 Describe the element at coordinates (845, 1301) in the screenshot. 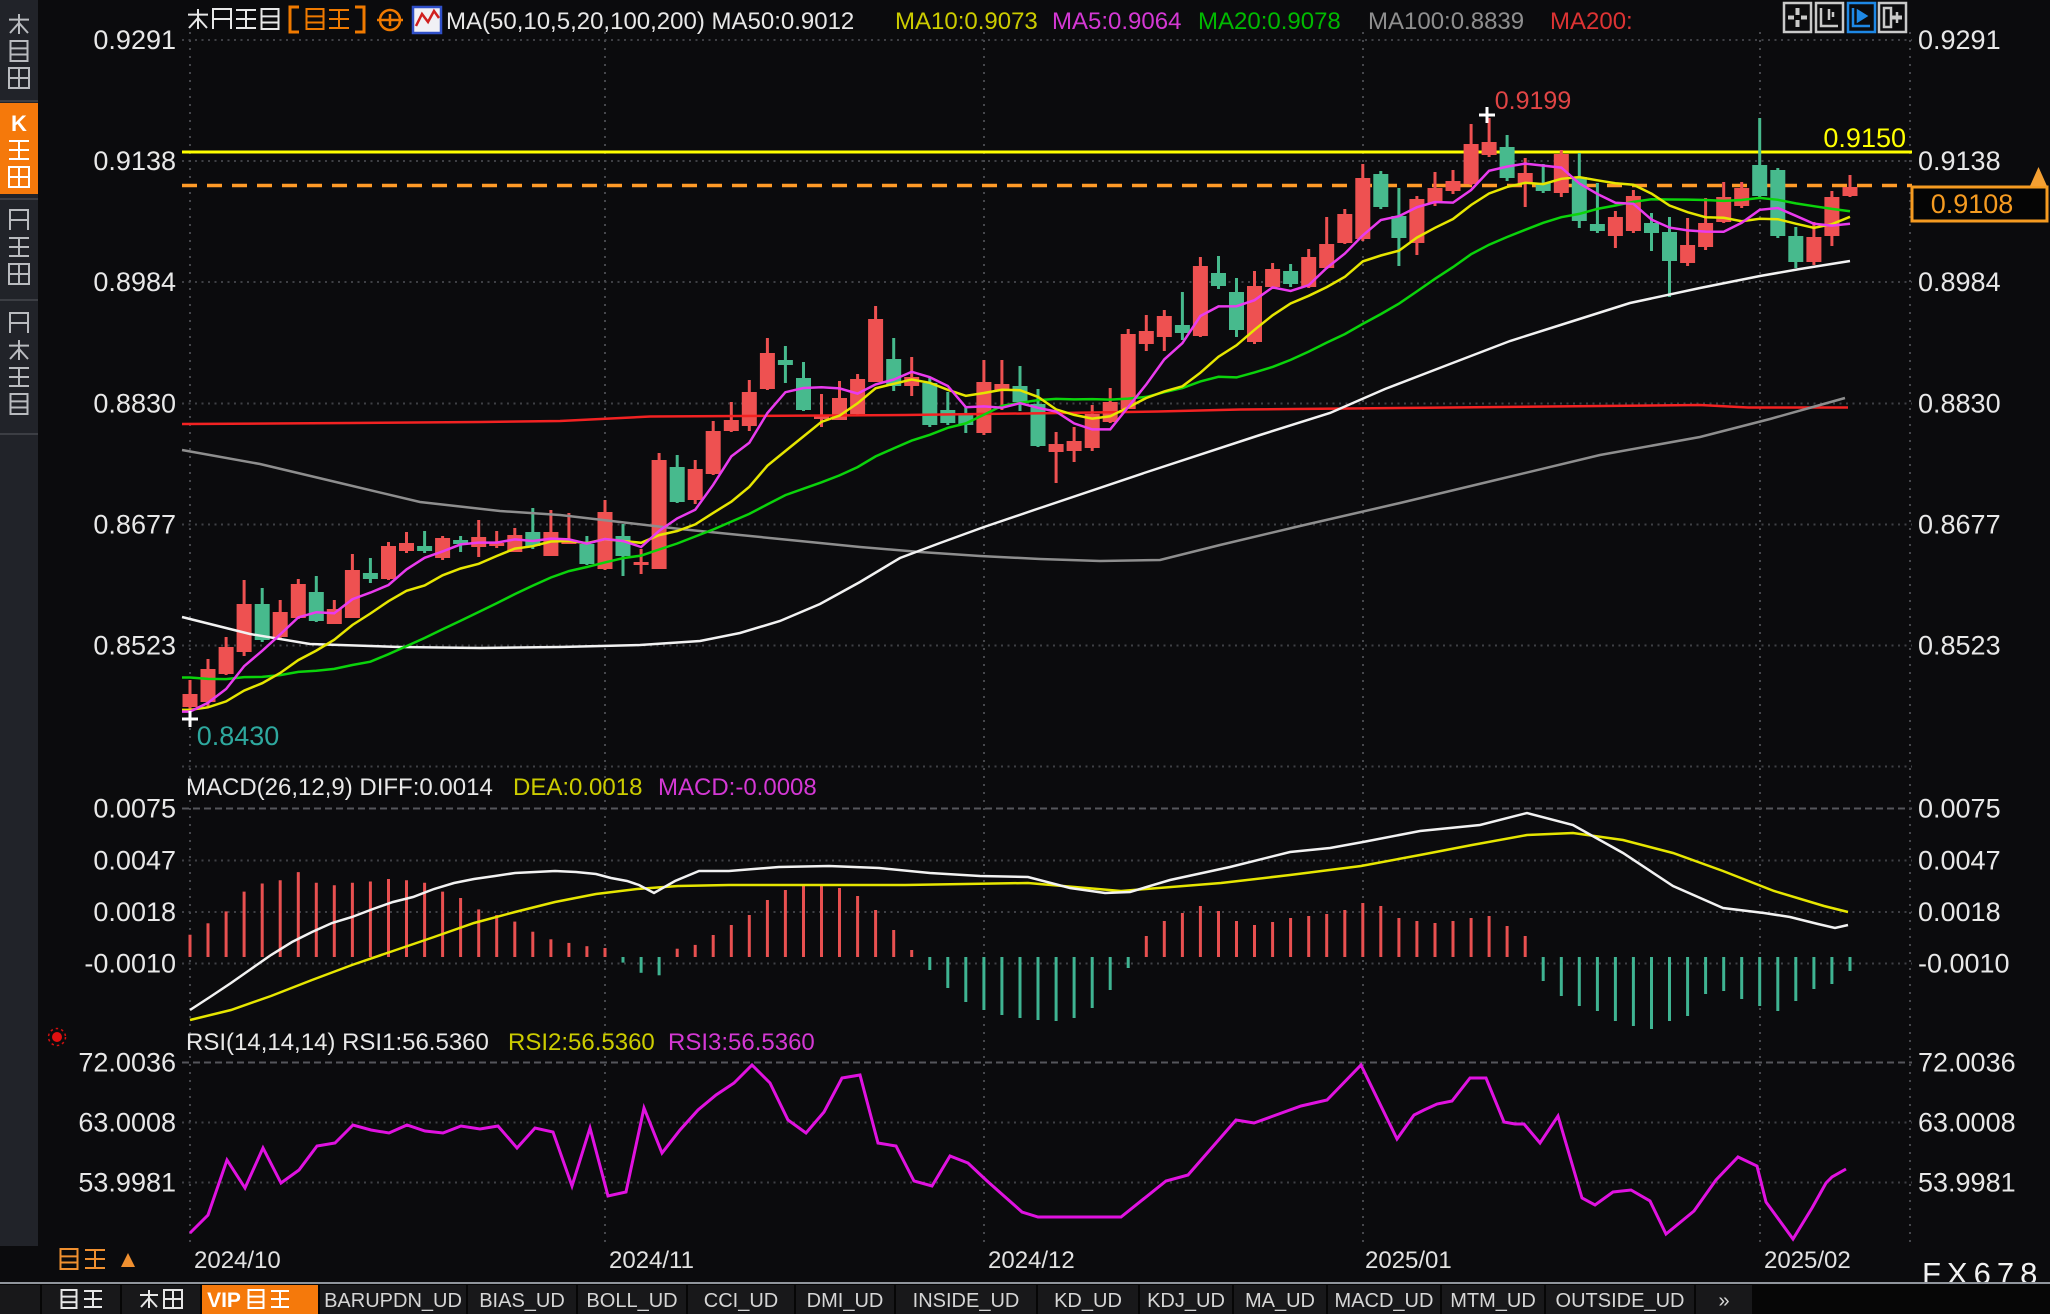

I see `svg-text: DMI_UD` at that location.